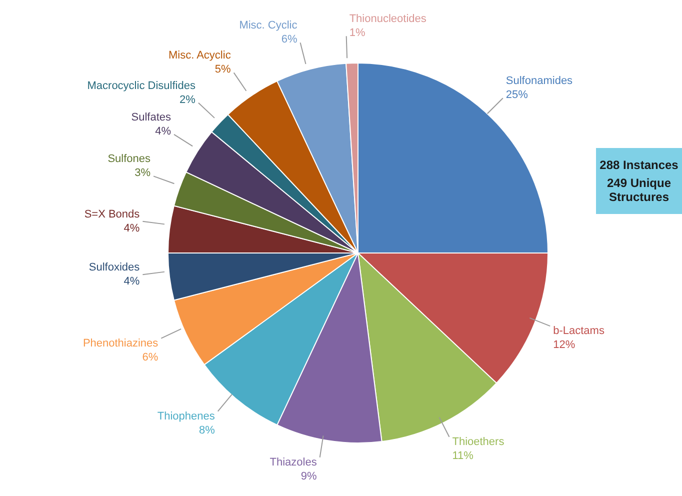  I want to click on slice-label: Misc. Acyclic, so click(200, 56).